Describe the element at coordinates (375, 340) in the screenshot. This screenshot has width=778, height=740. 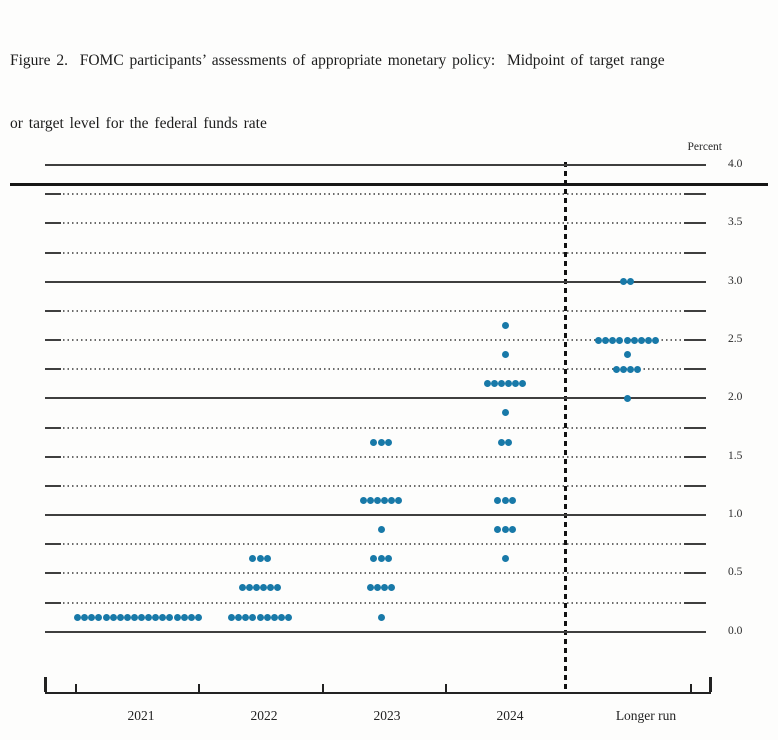
I see `gridline-2.5` at that location.